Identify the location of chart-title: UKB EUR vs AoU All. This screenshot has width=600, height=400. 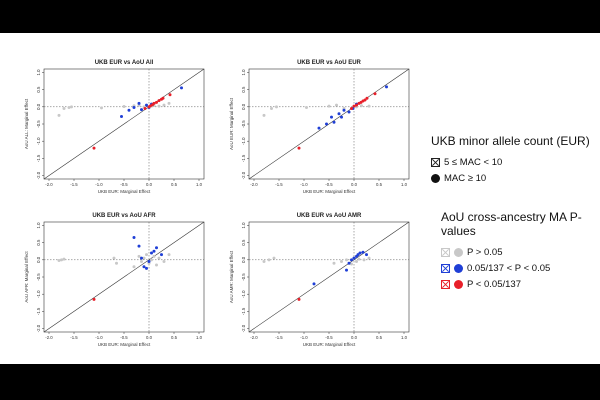
(124, 63).